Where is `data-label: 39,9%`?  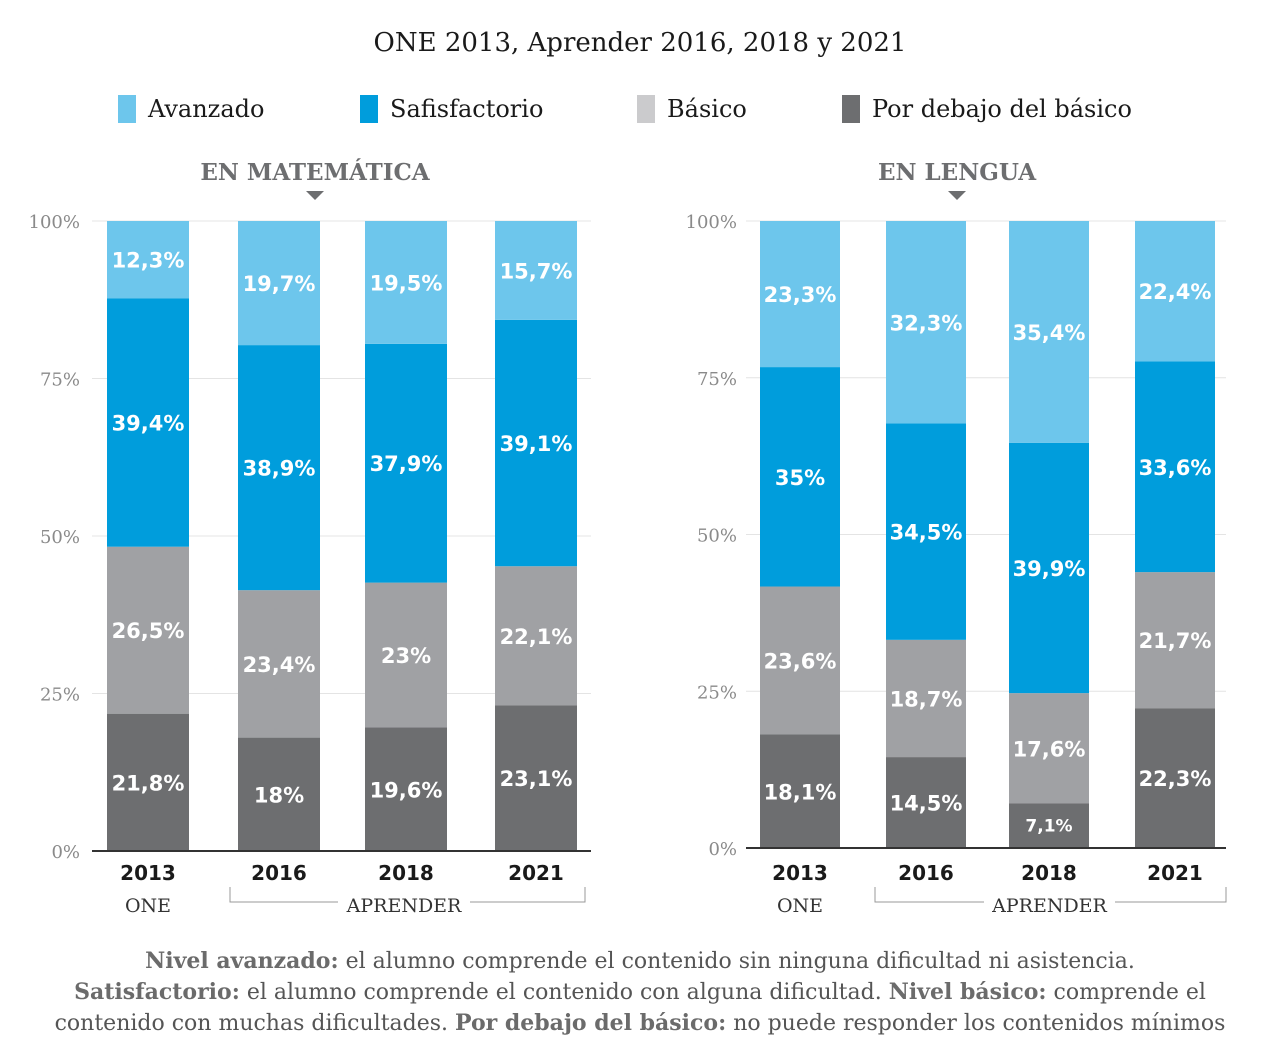
data-label: 39,9% is located at coordinates (1049, 569).